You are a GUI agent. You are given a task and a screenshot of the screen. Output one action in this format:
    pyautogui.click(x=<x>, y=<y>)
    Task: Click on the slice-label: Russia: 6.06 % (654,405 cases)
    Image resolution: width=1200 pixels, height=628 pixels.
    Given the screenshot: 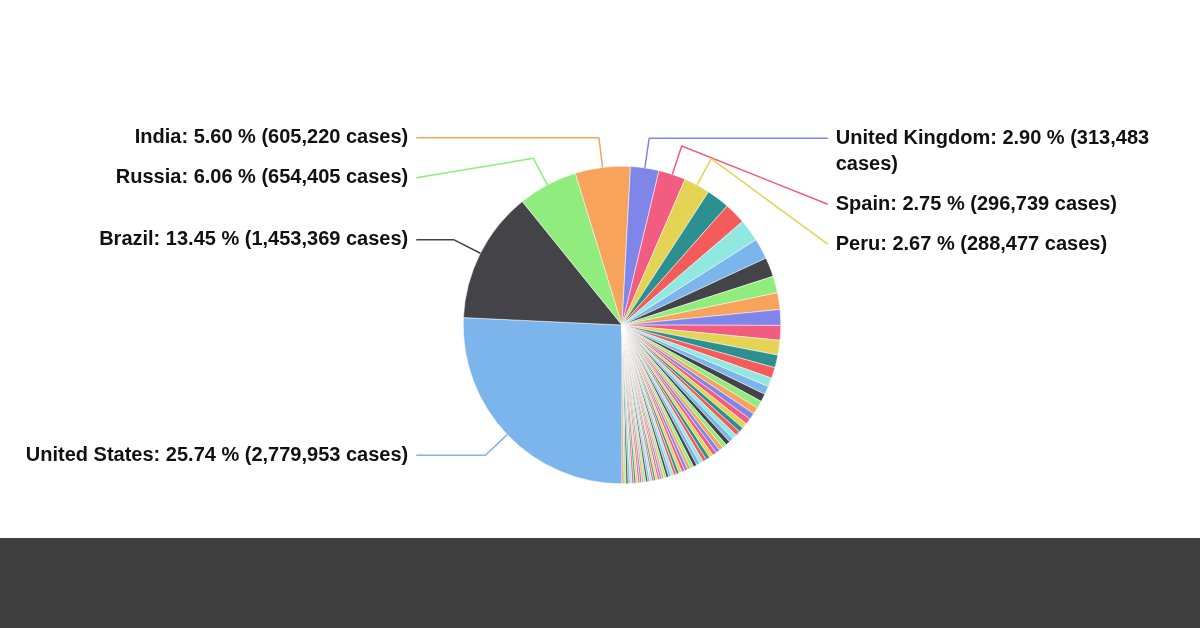 What is the action you would take?
    pyautogui.click(x=262, y=176)
    